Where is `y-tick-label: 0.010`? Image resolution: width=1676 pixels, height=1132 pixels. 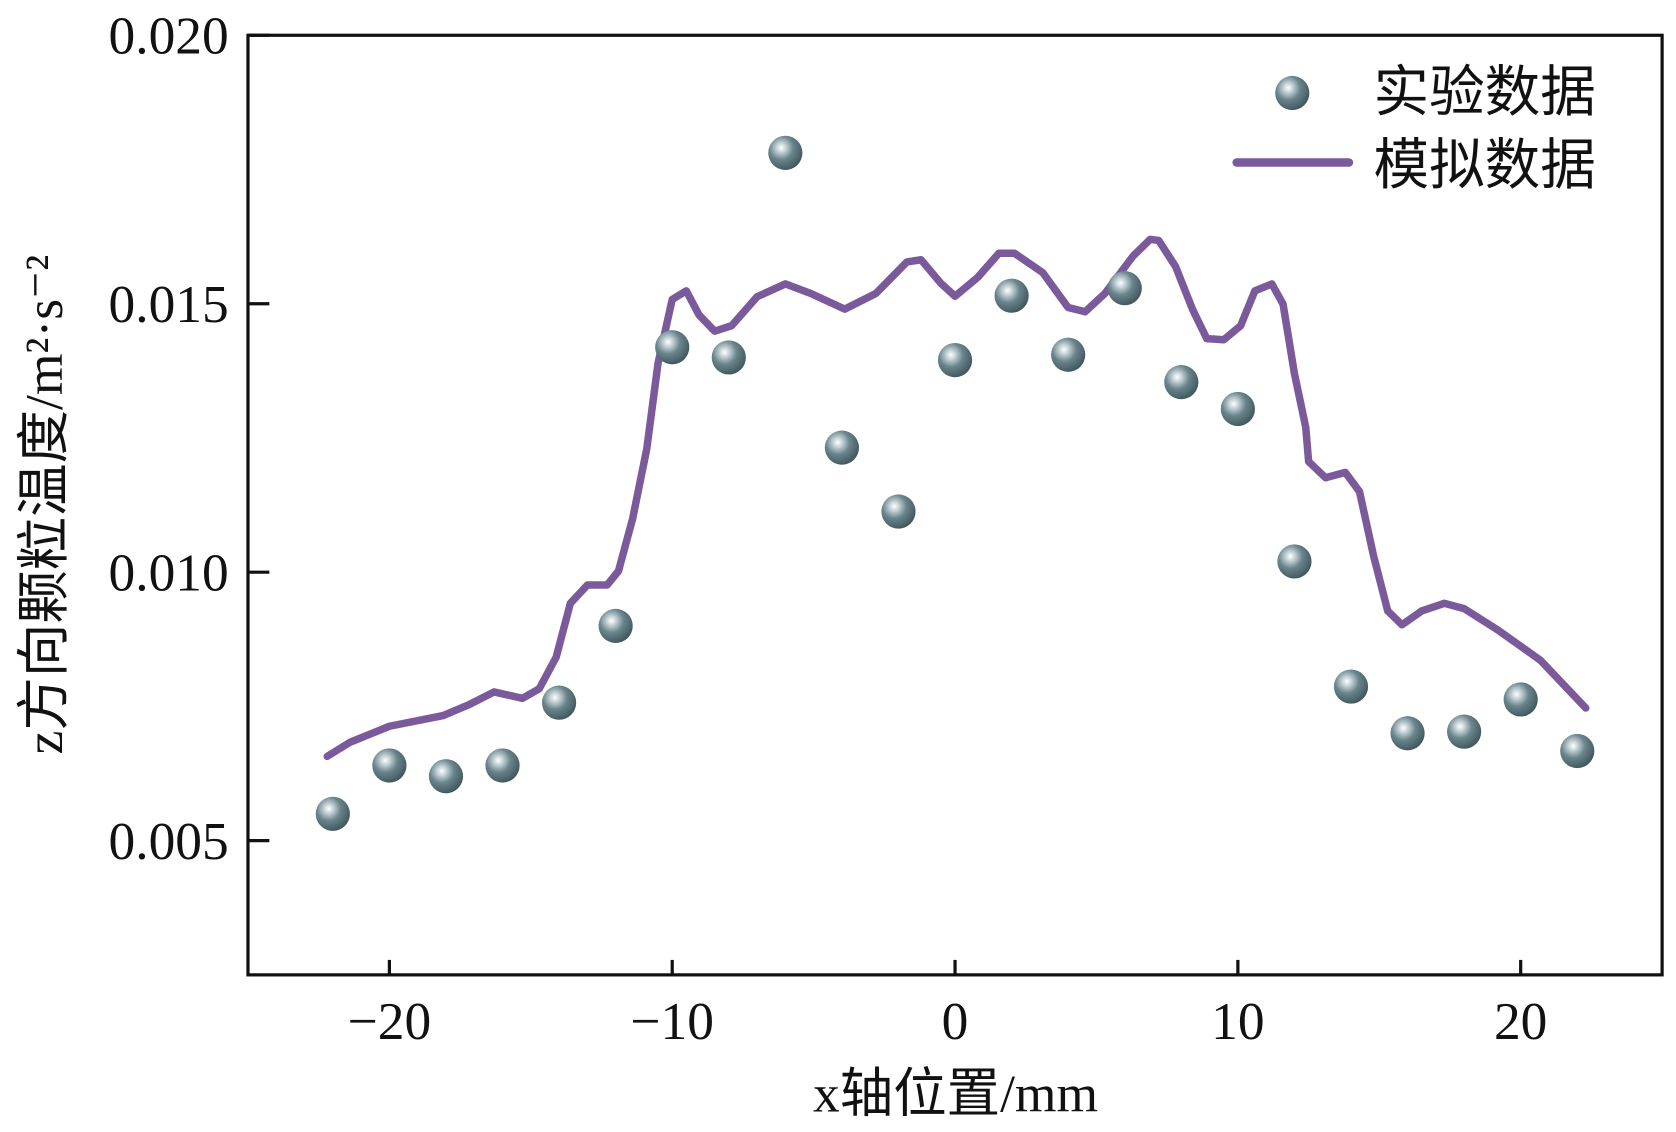 y-tick-label: 0.010 is located at coordinates (169, 572).